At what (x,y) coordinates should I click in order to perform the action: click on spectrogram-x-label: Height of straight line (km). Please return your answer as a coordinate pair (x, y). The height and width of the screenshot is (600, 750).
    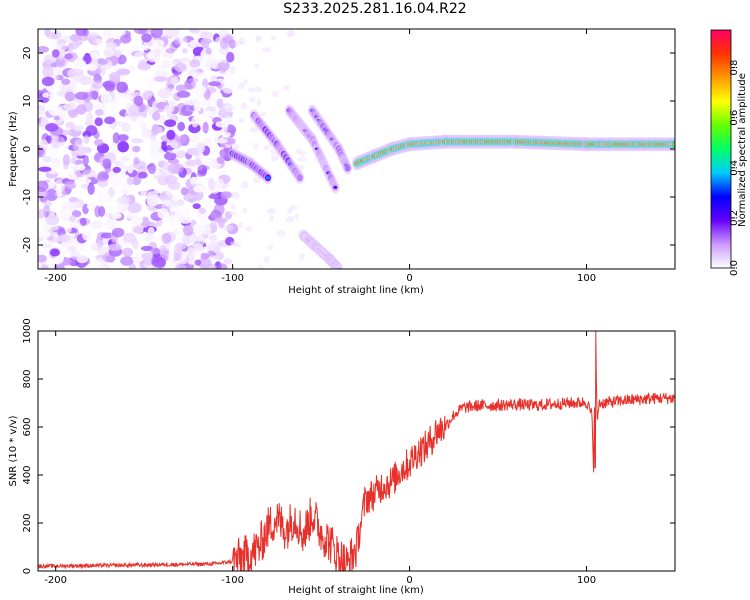
    Looking at the image, I should click on (356, 290).